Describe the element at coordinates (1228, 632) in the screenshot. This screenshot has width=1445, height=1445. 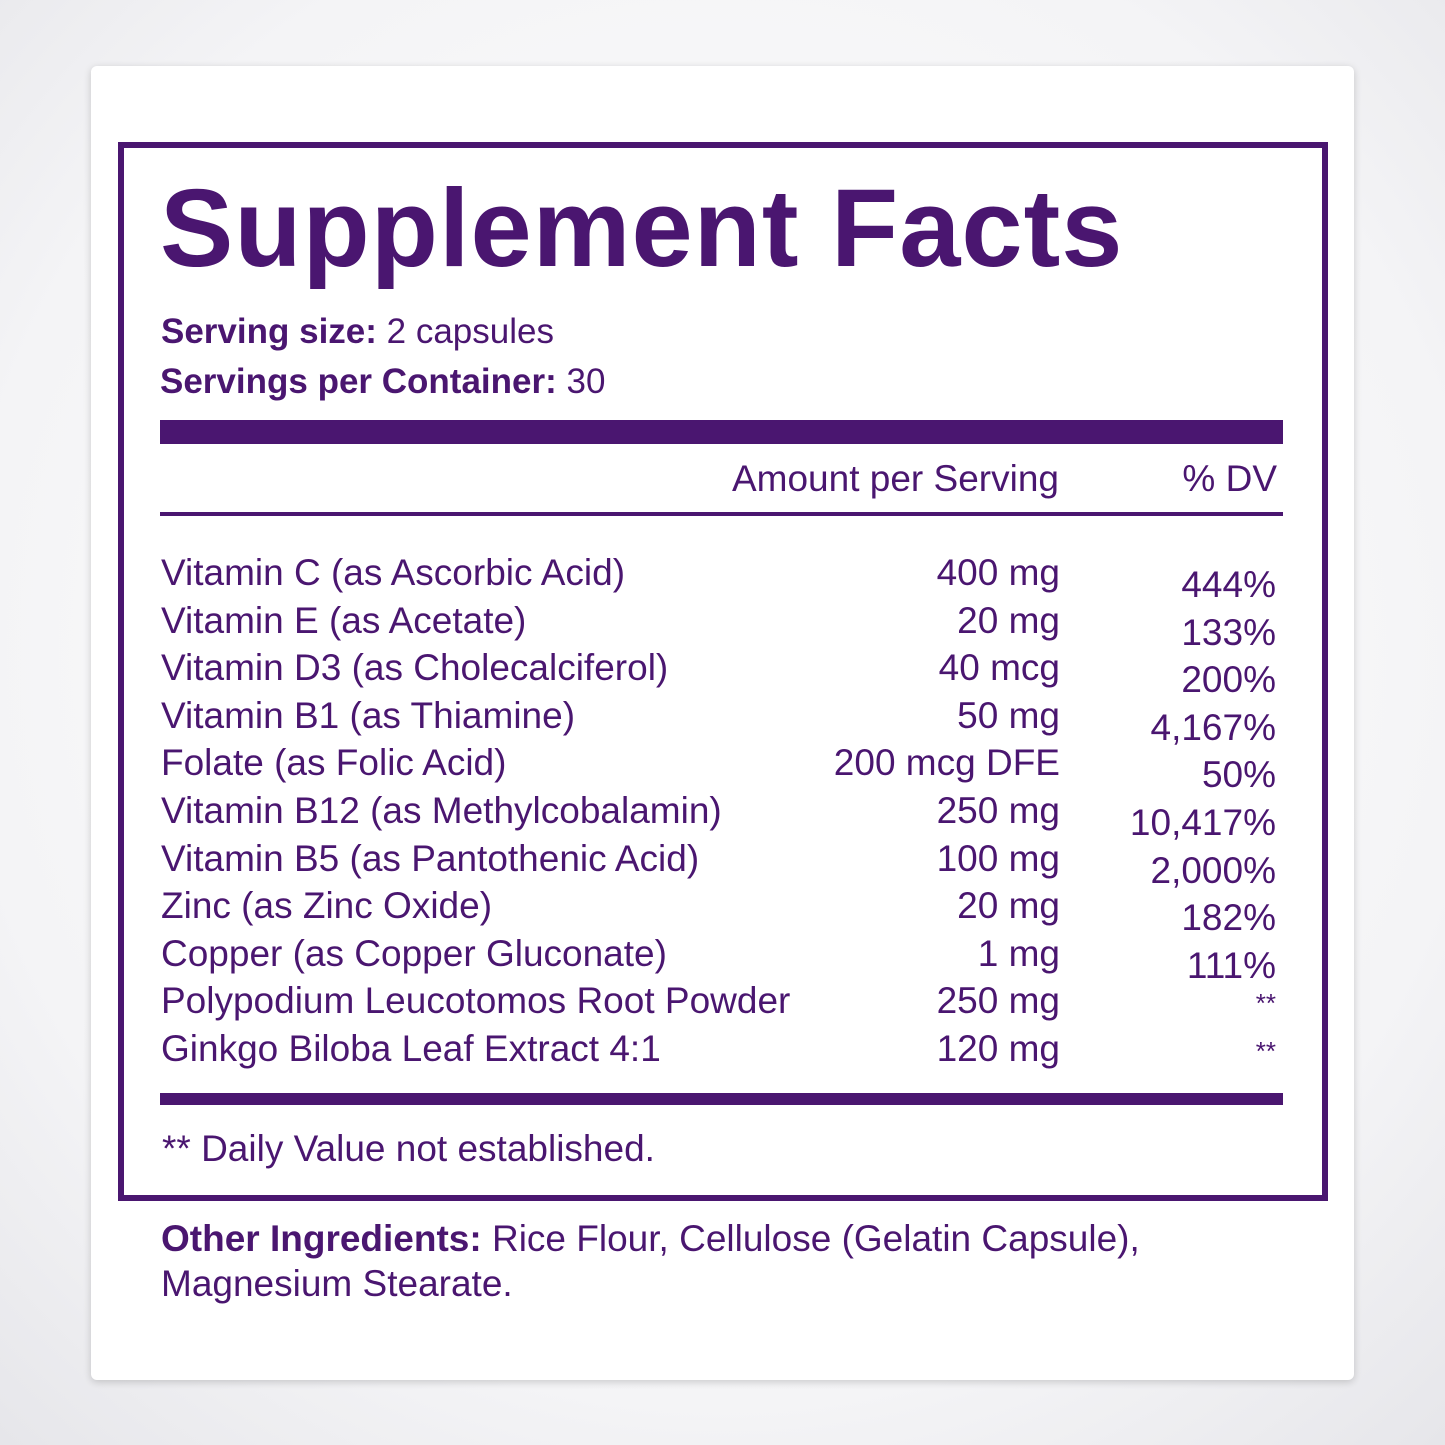
I see `daily-value: 133%` at that location.